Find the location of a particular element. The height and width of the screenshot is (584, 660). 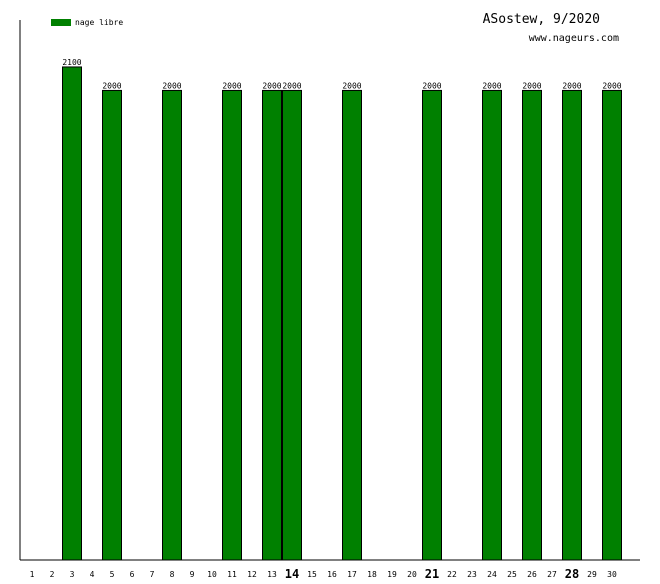

tick-label: 10 is located at coordinates (212, 574).